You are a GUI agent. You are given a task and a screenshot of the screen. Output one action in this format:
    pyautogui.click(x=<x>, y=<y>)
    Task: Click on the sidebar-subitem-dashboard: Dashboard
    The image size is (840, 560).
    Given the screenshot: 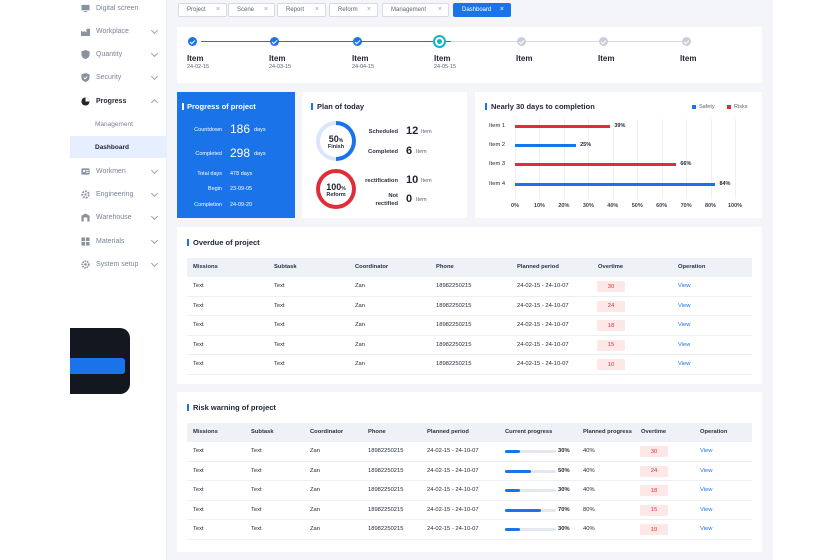 What is the action you would take?
    pyautogui.click(x=118, y=147)
    